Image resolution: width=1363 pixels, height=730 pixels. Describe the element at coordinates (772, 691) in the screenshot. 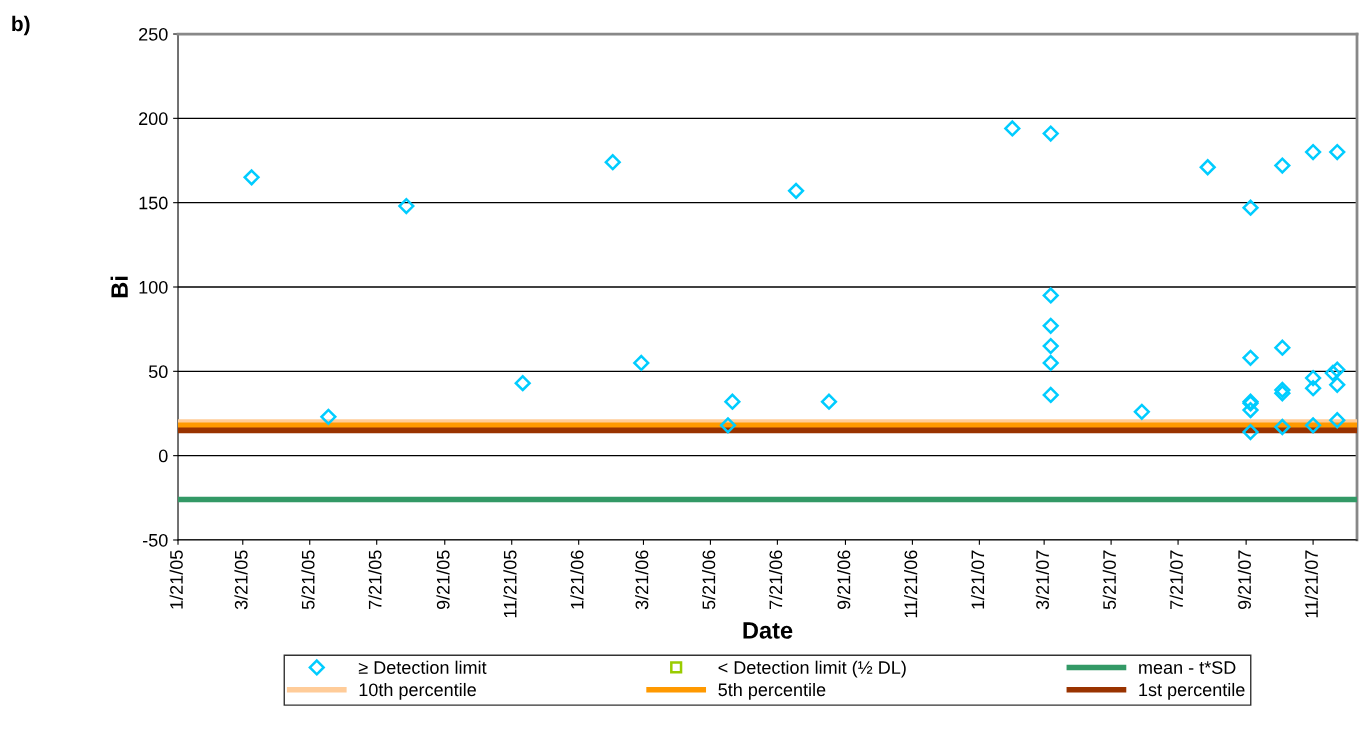

I see `legend-label: 5th percentile` at that location.